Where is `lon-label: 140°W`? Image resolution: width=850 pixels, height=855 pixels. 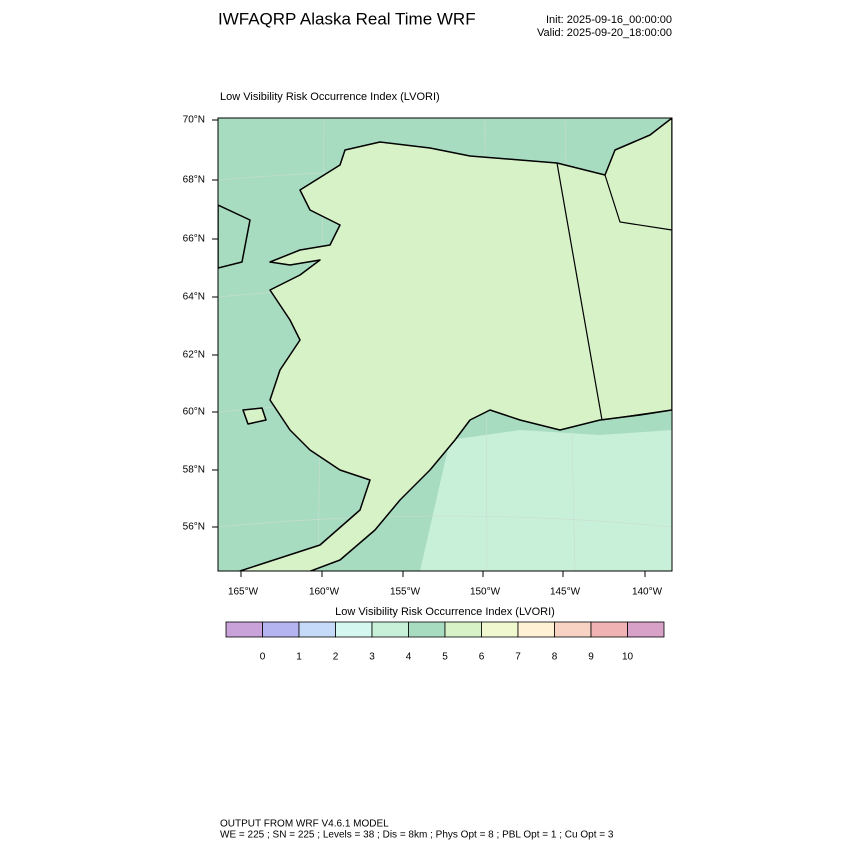 lon-label: 140°W is located at coordinates (647, 592).